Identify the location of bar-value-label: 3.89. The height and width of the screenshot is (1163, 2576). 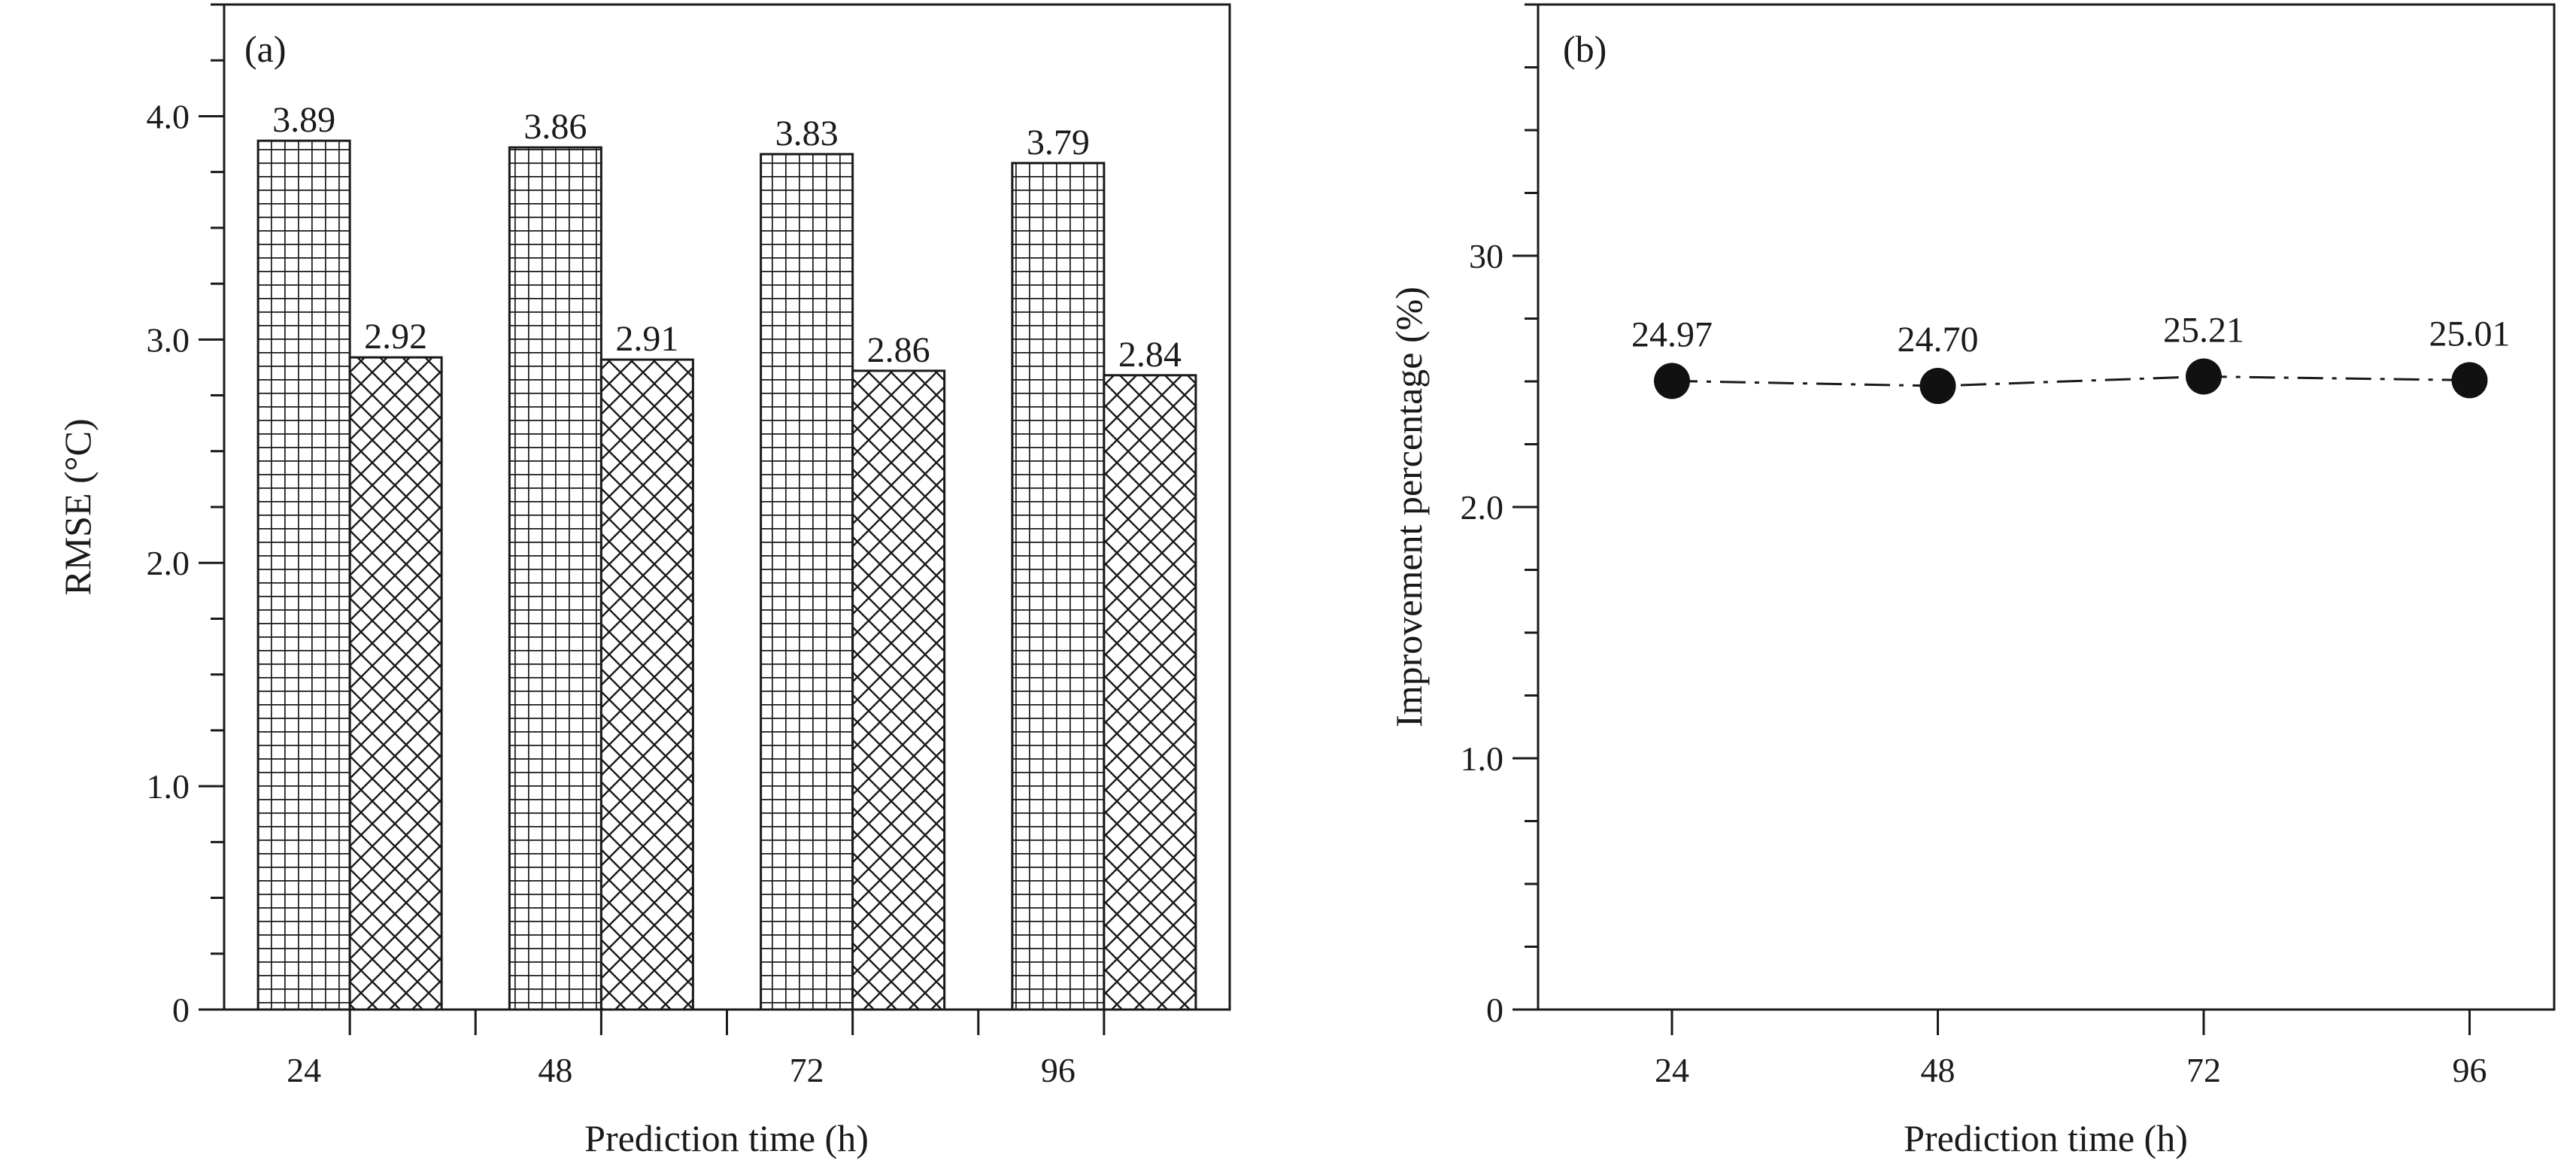
(303, 120).